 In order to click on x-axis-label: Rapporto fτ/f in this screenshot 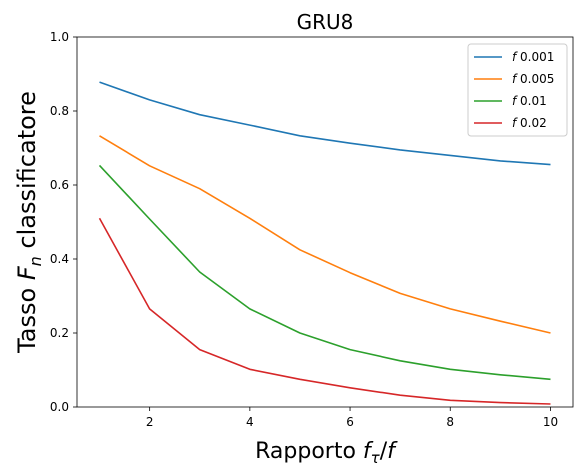, I will do `click(326, 453)`.